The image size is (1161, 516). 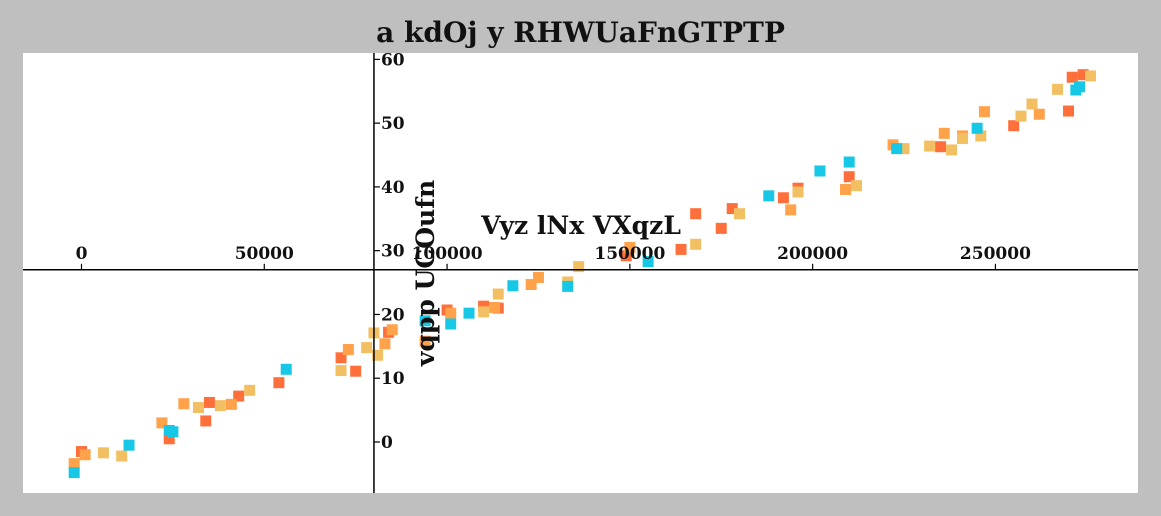 I want to click on y-tick-label: 10, so click(x=393, y=379).